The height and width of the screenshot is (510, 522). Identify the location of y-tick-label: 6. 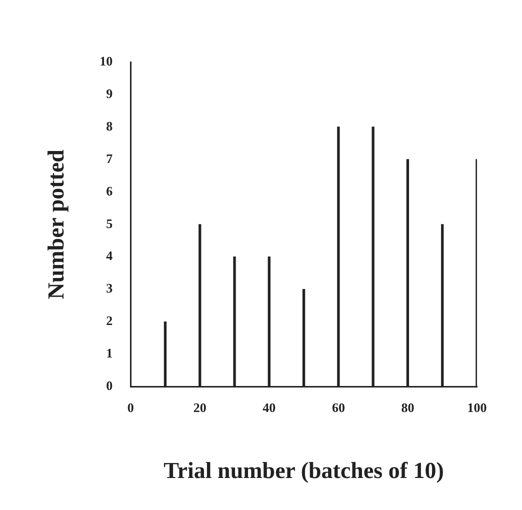
(110, 190).